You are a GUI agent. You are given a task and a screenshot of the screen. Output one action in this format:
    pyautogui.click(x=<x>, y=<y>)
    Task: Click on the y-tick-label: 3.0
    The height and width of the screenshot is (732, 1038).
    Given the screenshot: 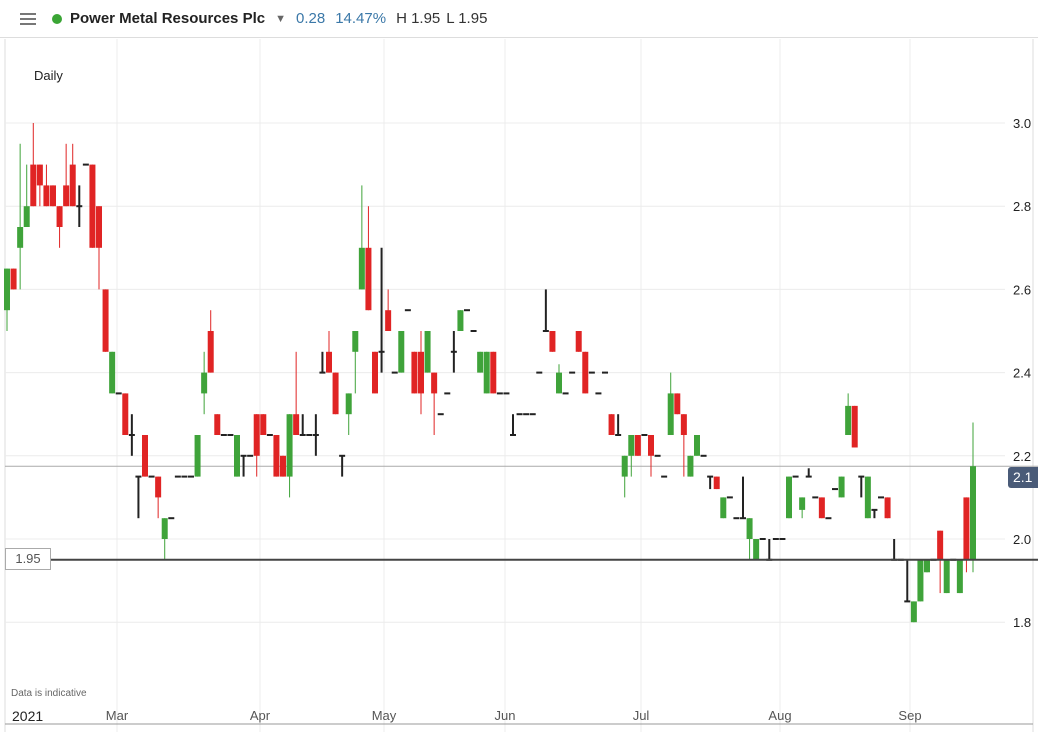 What is the action you would take?
    pyautogui.click(x=1022, y=123)
    